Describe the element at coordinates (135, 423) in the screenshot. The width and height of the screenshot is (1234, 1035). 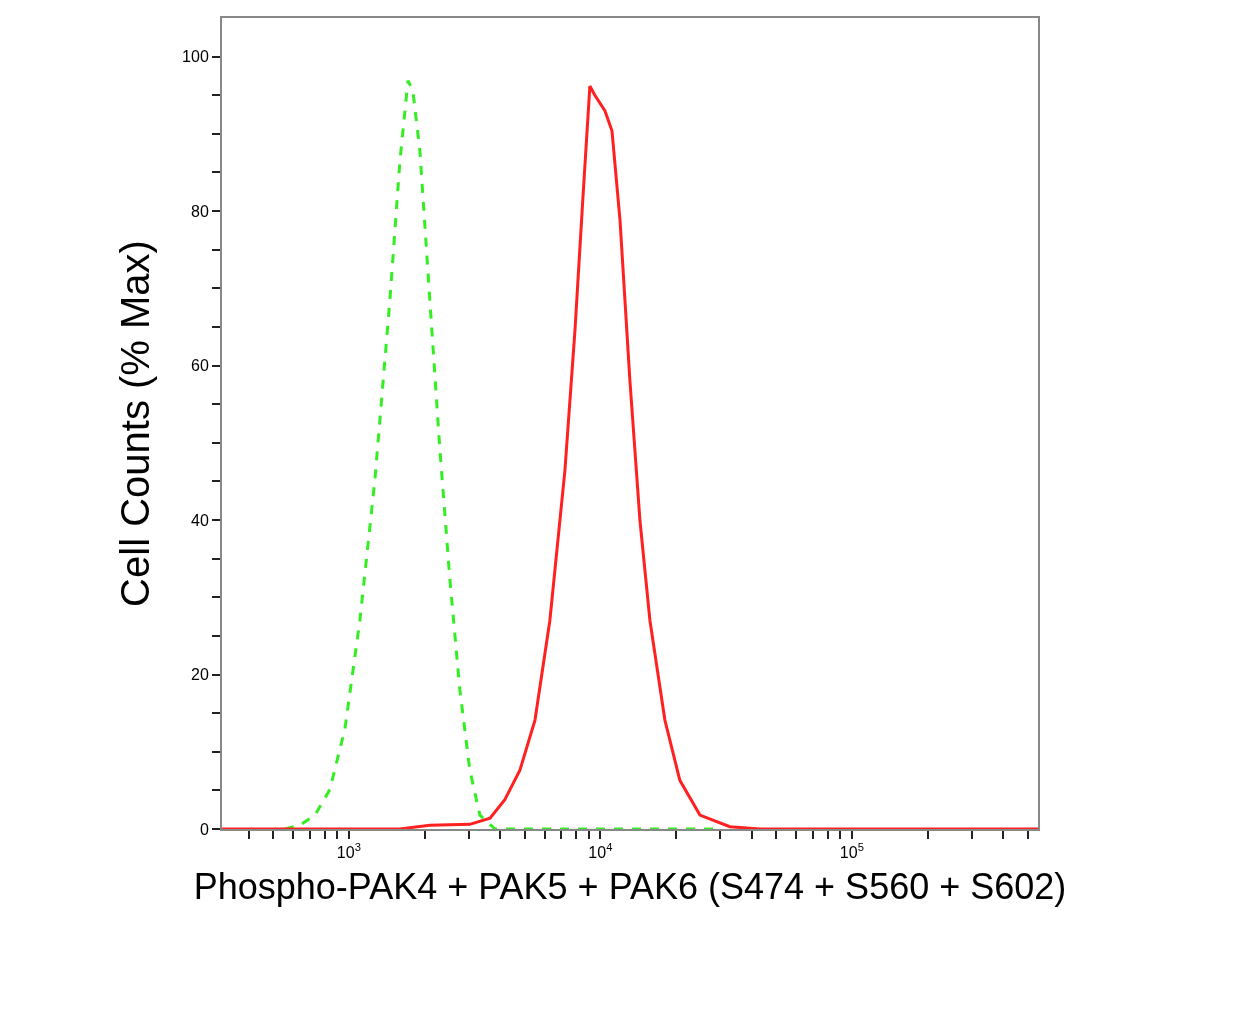
I see `y-axis-title: Cell Counts (% Max)` at that location.